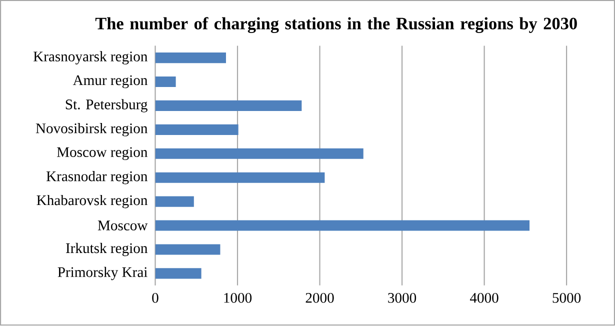  What do you see at coordinates (155, 298) in the screenshot?
I see `x-tick-label: 0` at bounding box center [155, 298].